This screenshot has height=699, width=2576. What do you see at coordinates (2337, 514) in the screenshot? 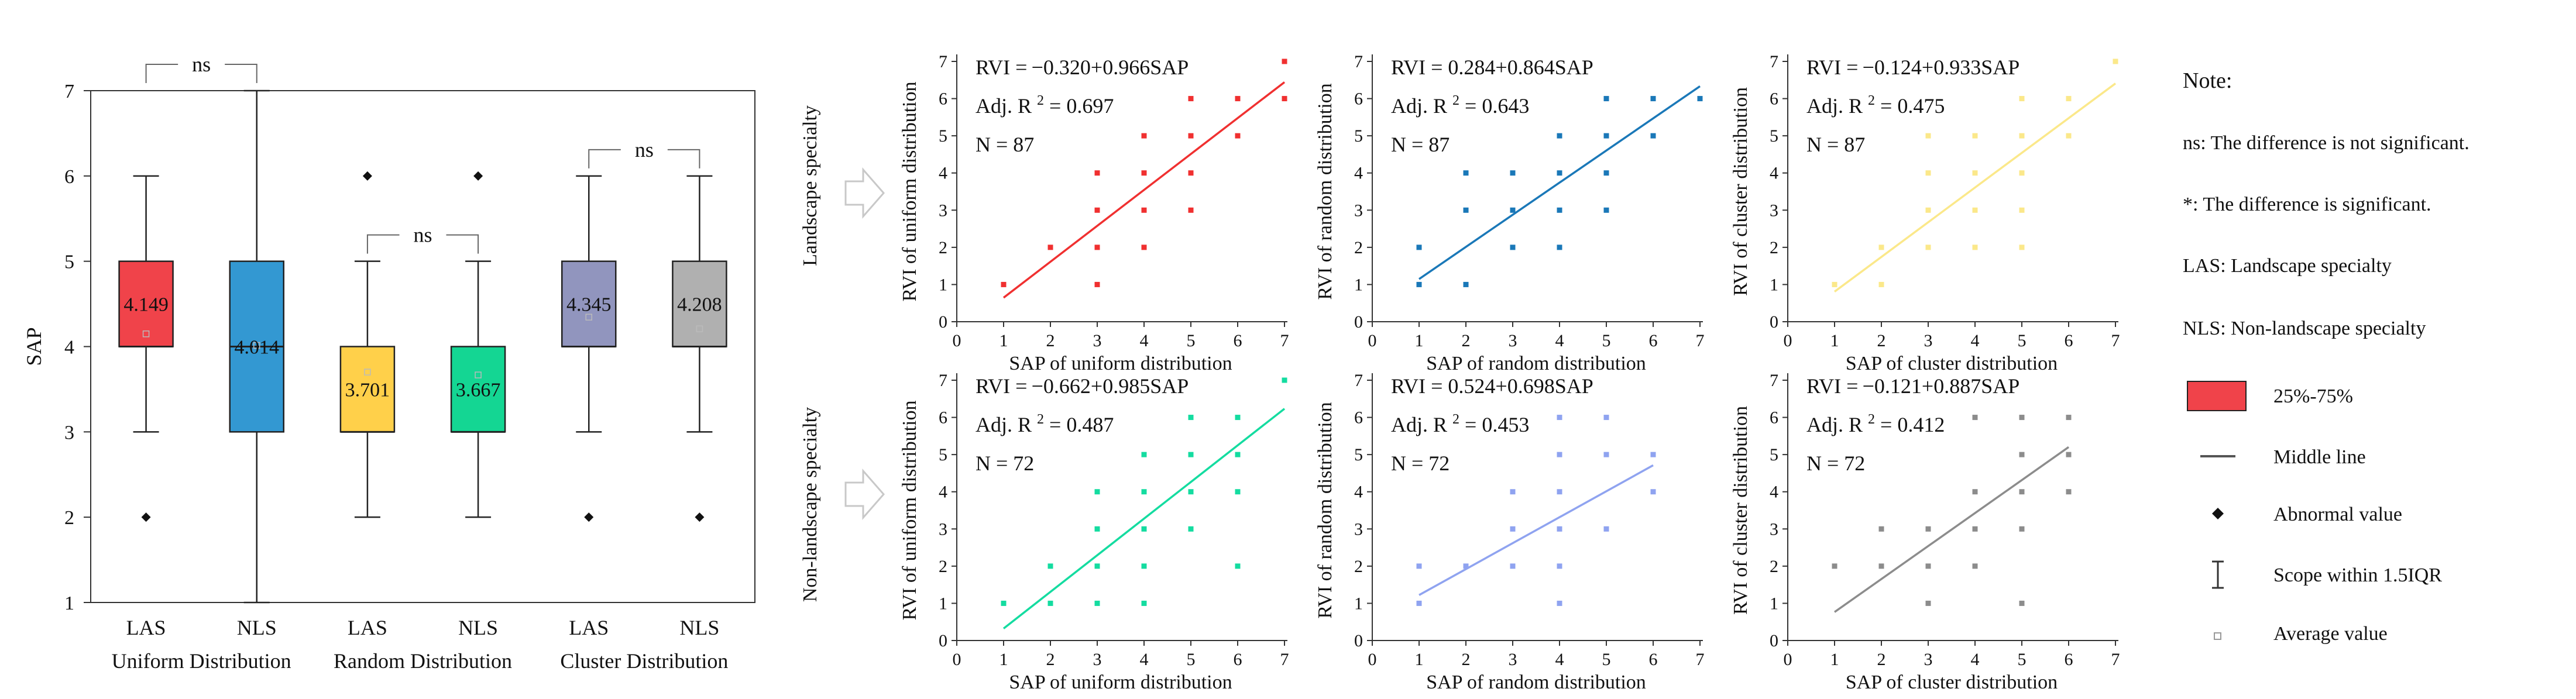
I see `legend-abnormal-value-label: Abnormal value` at bounding box center [2337, 514].